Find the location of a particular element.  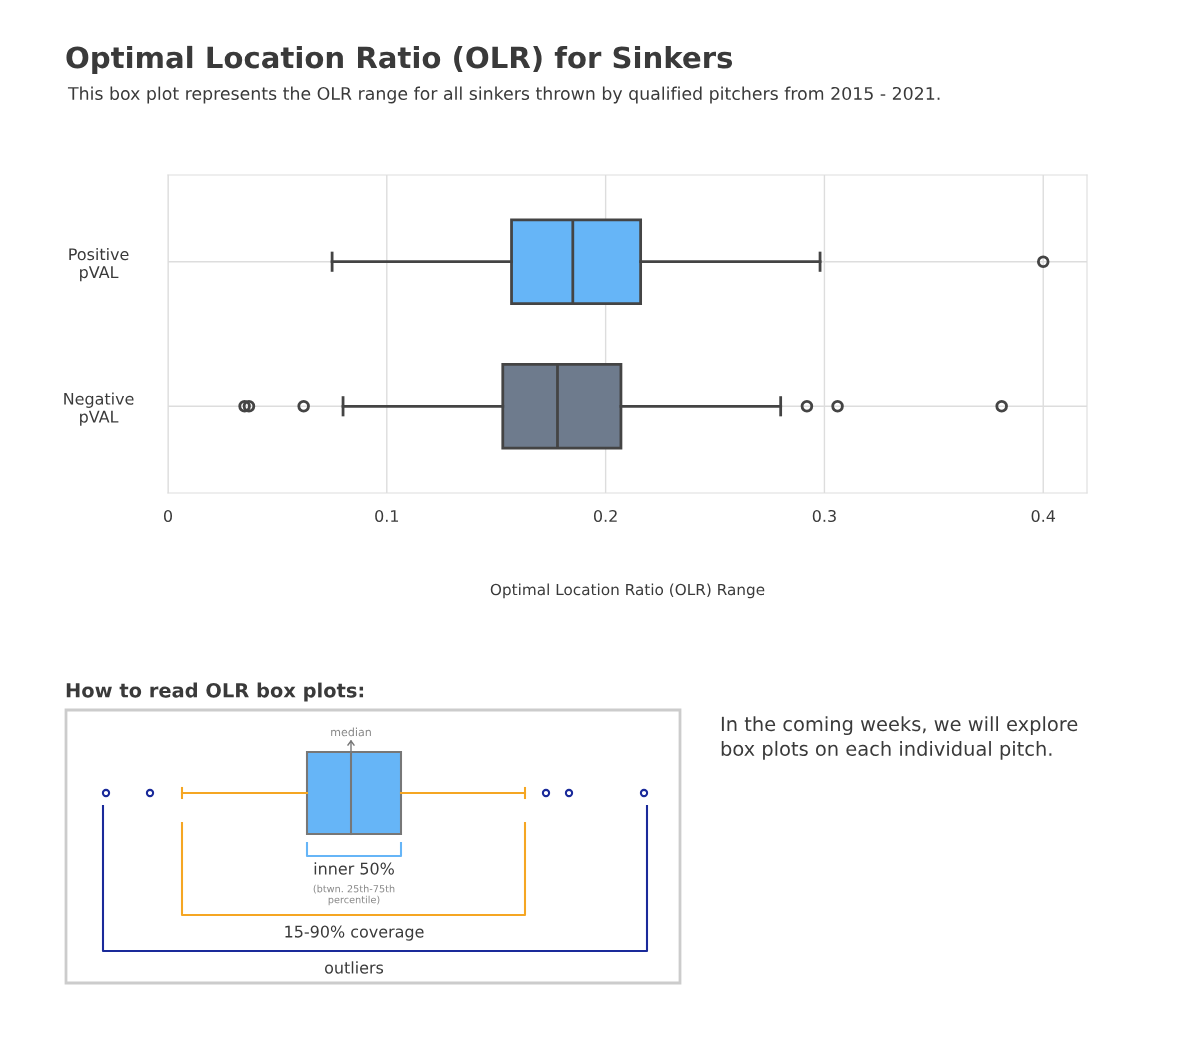

text: In the coming weeks, we will explore box plots on each individual pitch. is located at coordinates (899, 738).